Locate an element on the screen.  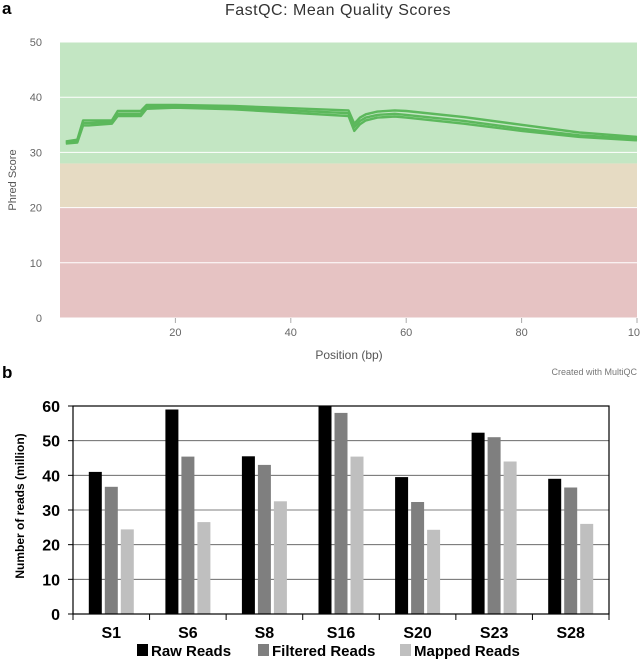
legend-label: Mapped Reads is located at coordinates (467, 651).